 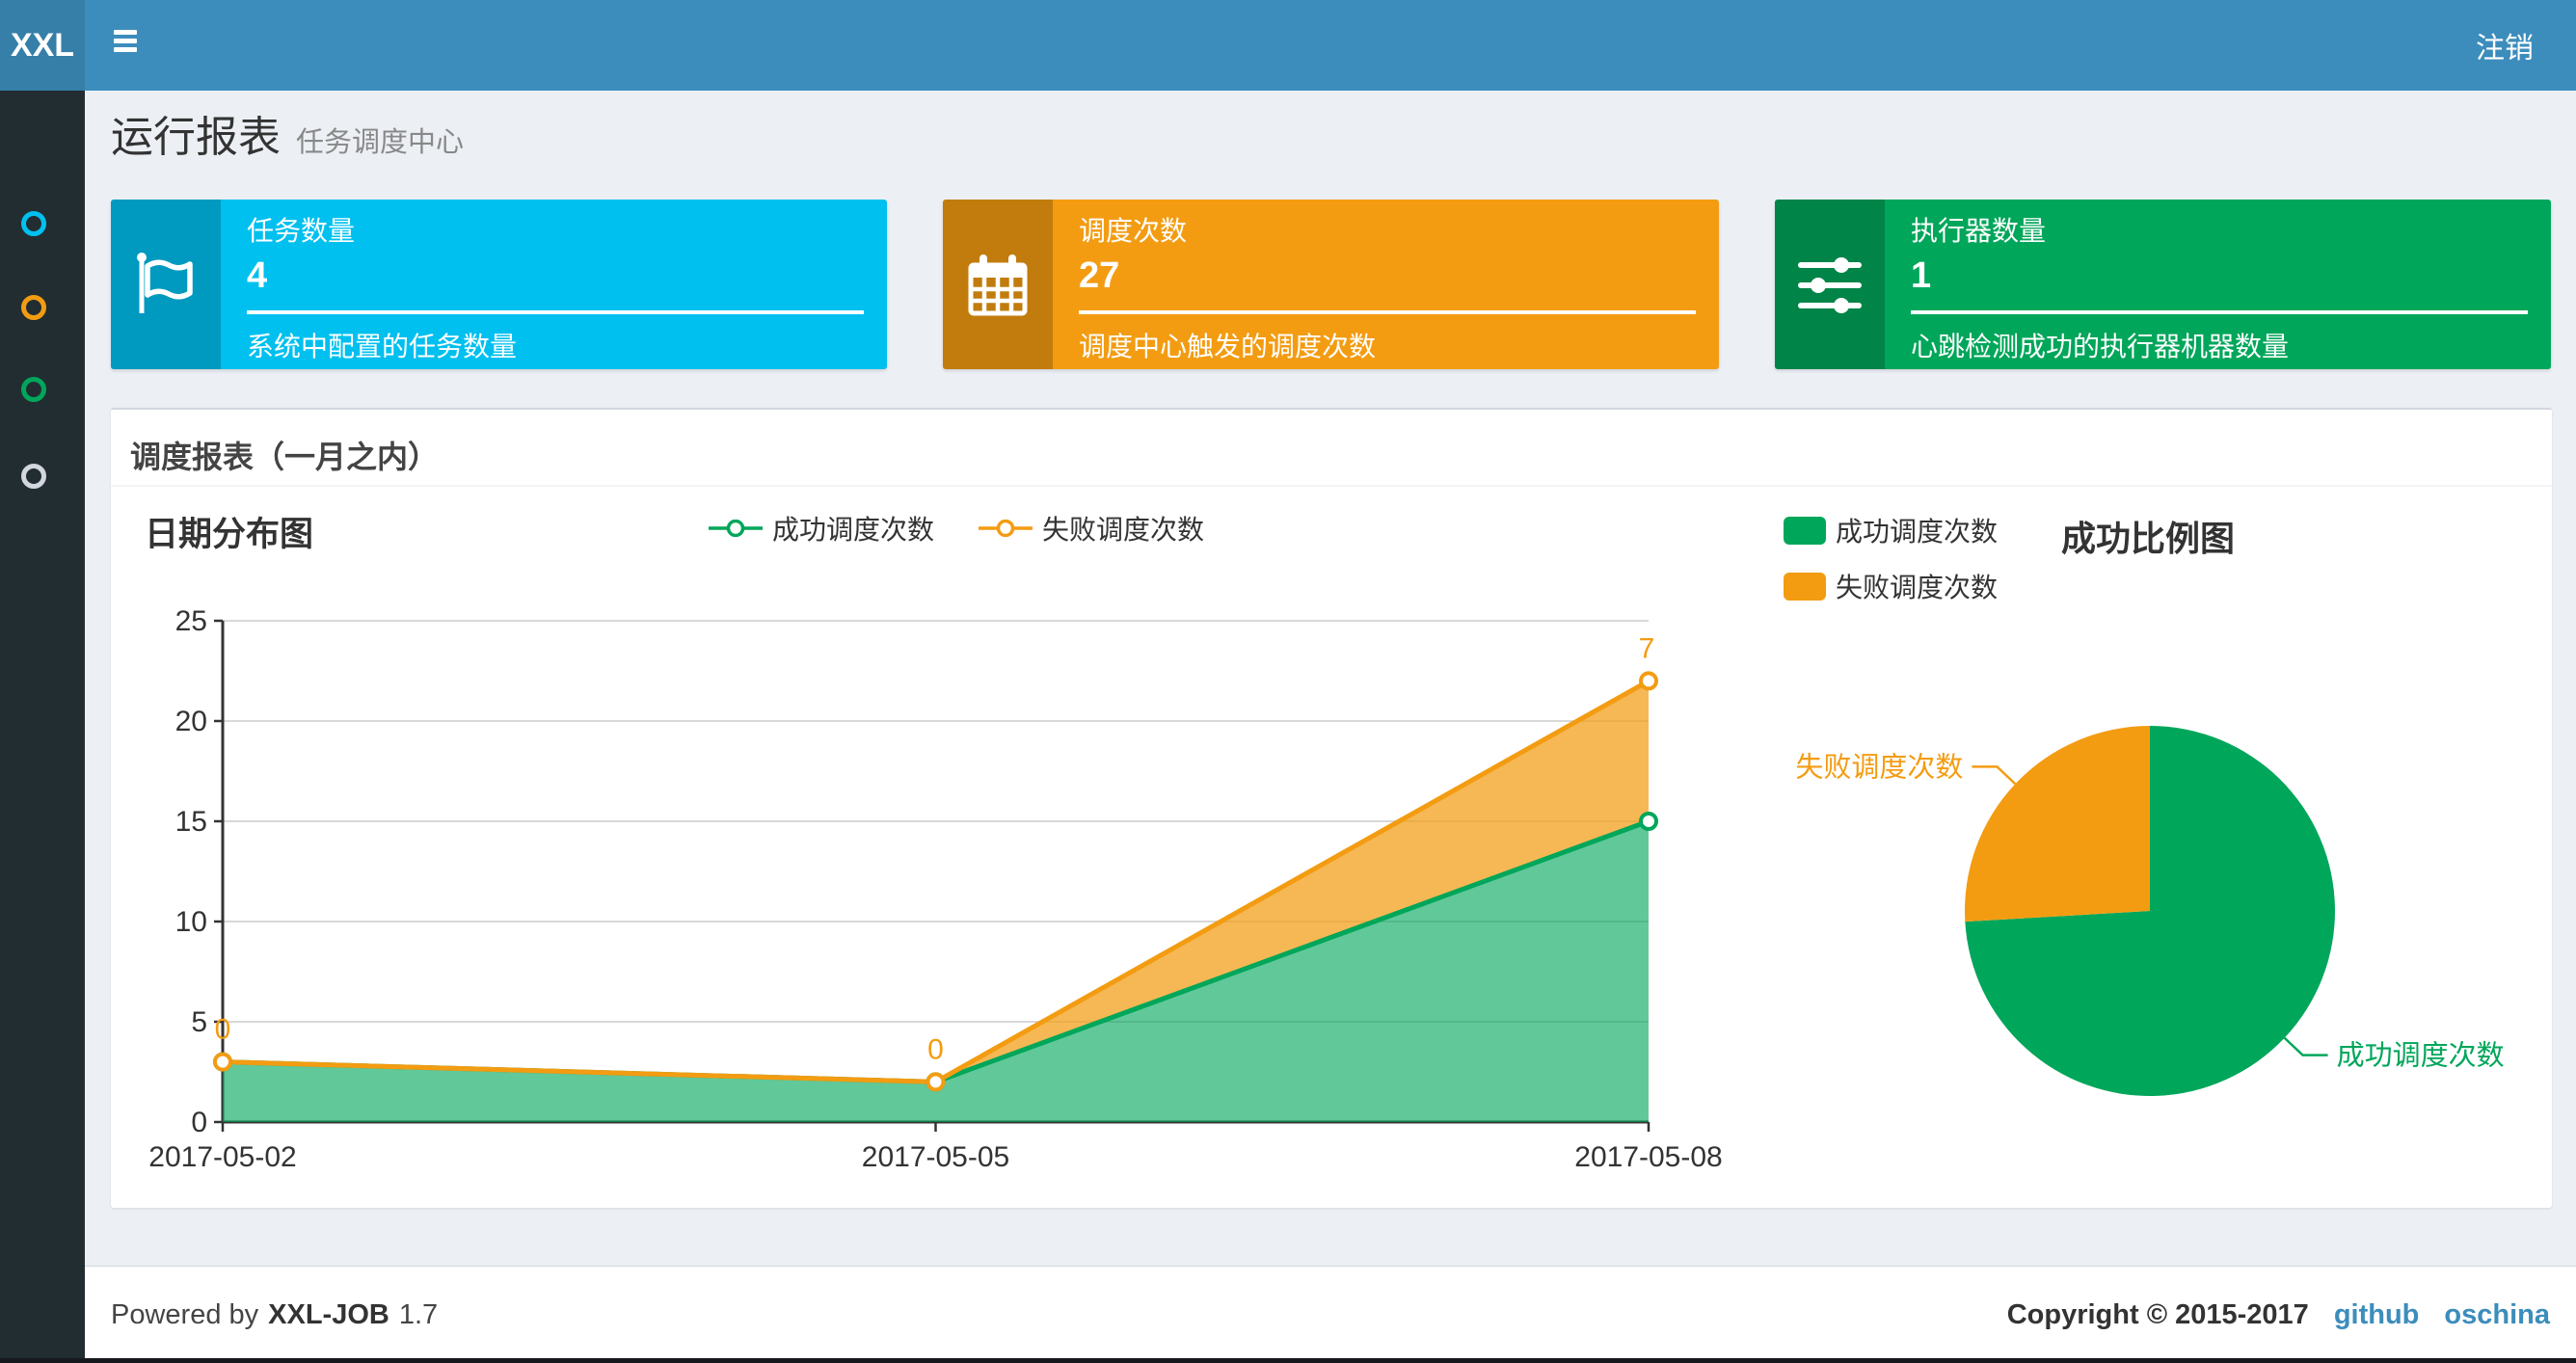 I want to click on info-box-label: 调度次数, so click(x=1133, y=231).